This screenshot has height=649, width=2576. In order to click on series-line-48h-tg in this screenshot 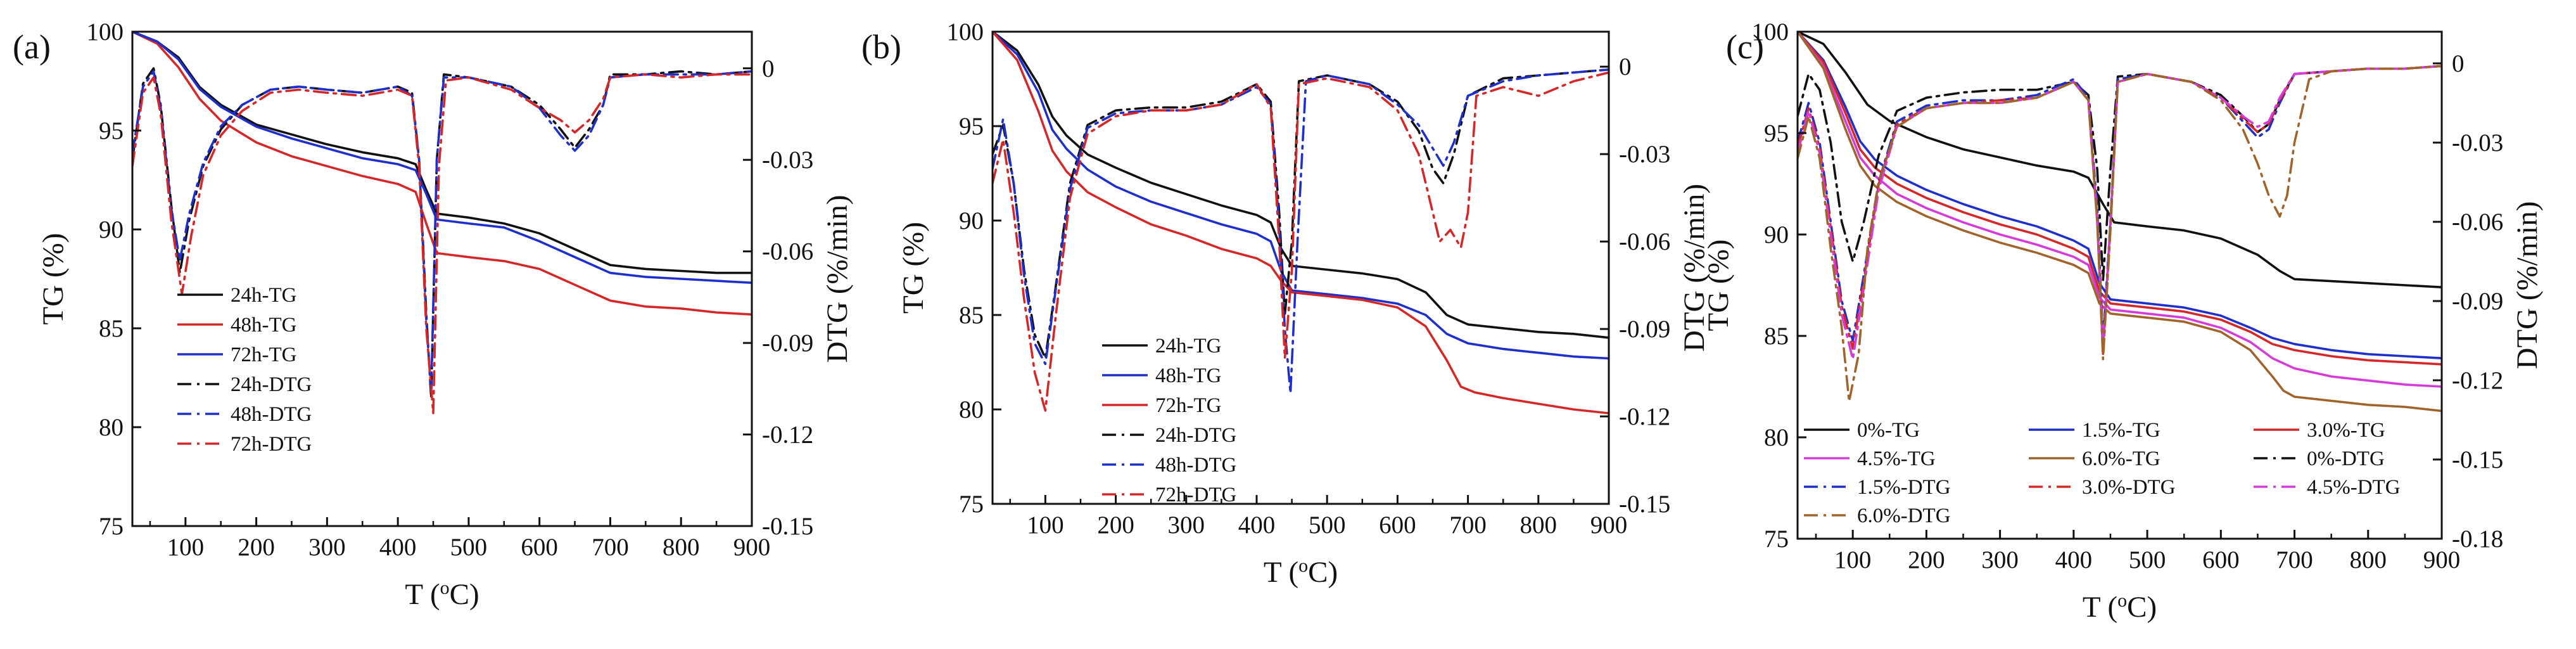, I will do `click(1301, 196)`.